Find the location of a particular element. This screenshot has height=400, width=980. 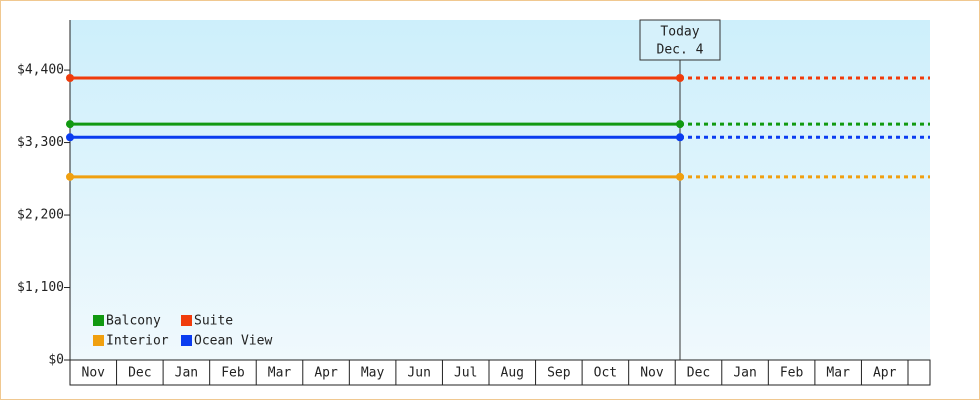

annotation-text: Today is located at coordinates (679, 32).